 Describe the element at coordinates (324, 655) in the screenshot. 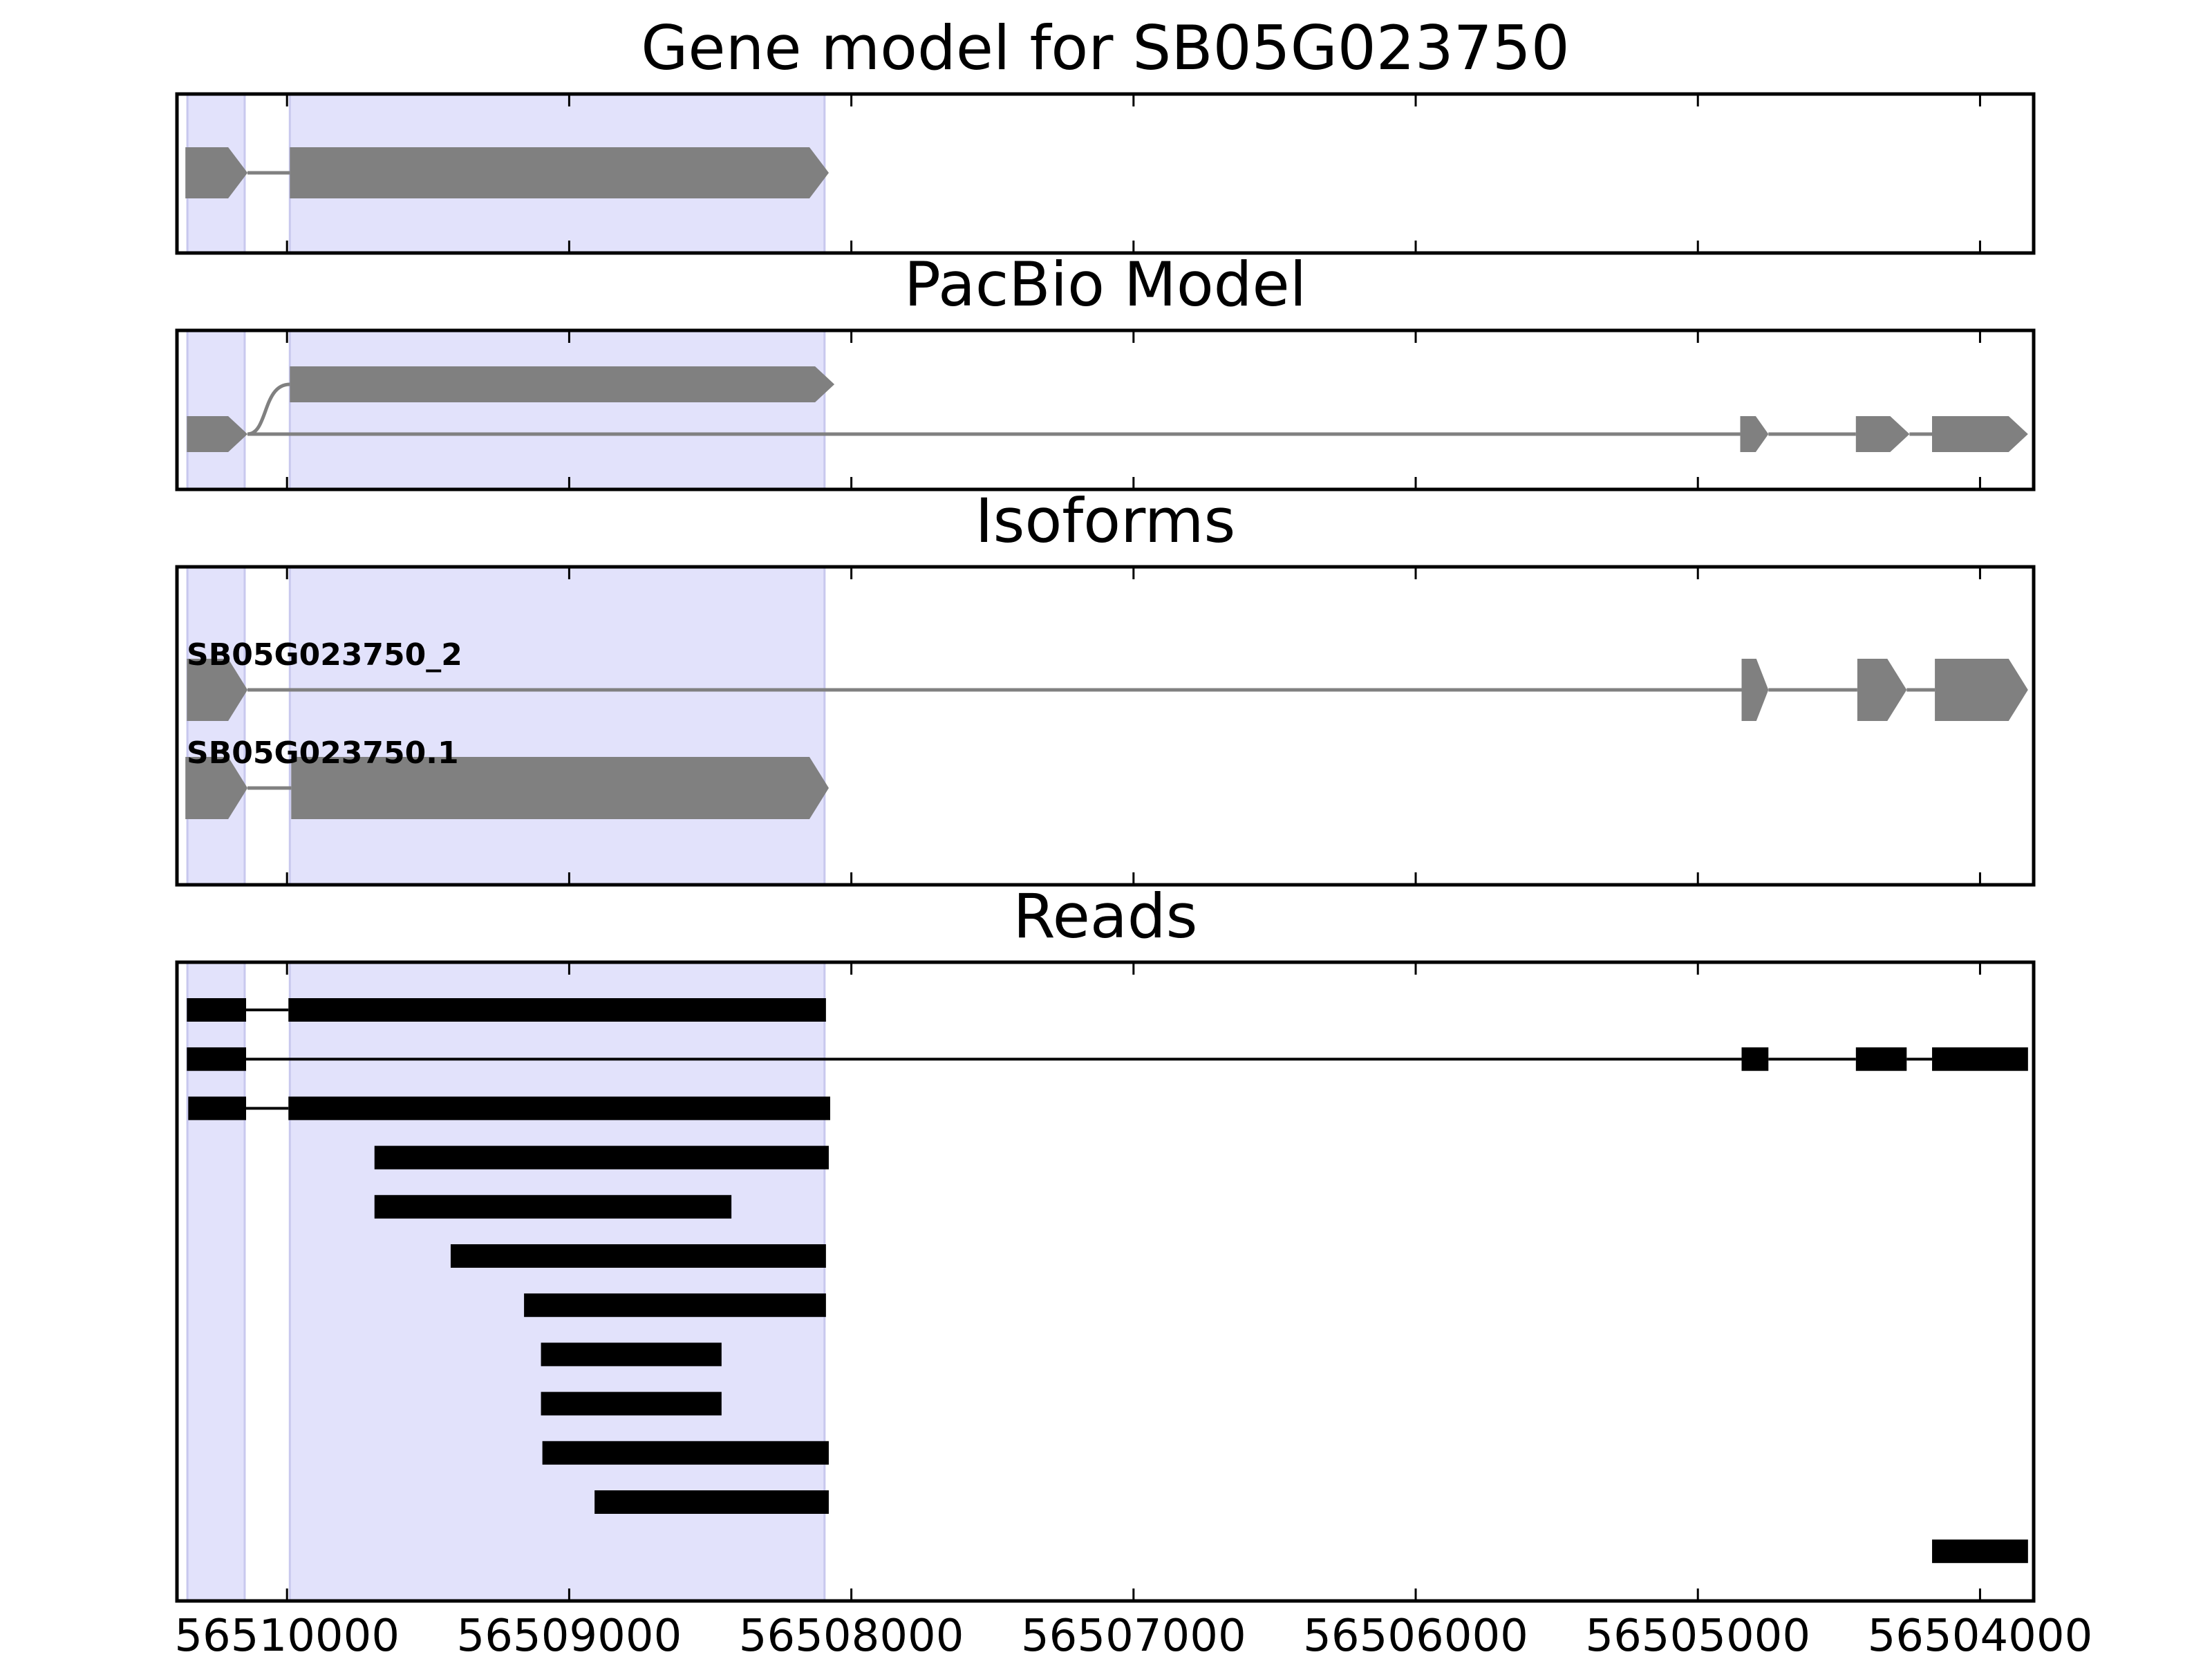

I see `isoform-label-1: SB05G023750_2` at that location.